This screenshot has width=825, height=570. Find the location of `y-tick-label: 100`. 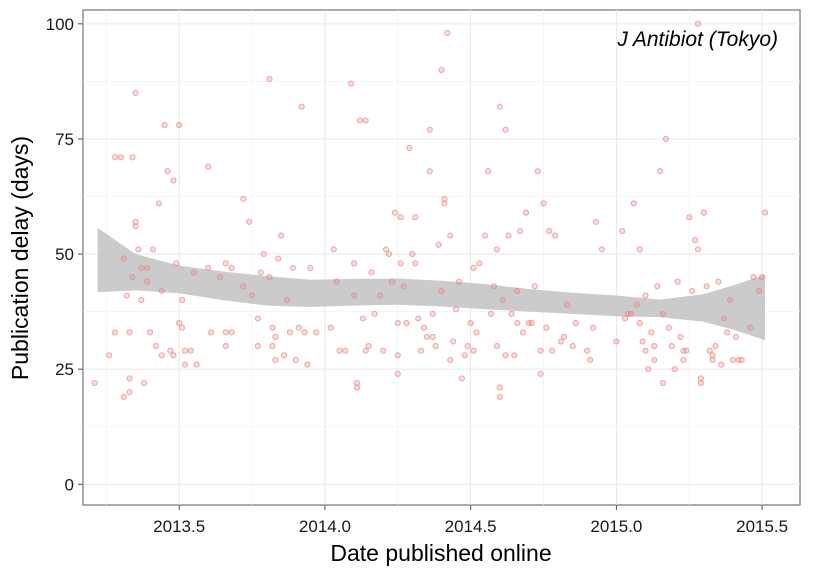

y-tick-label: 100 is located at coordinates (60, 24).